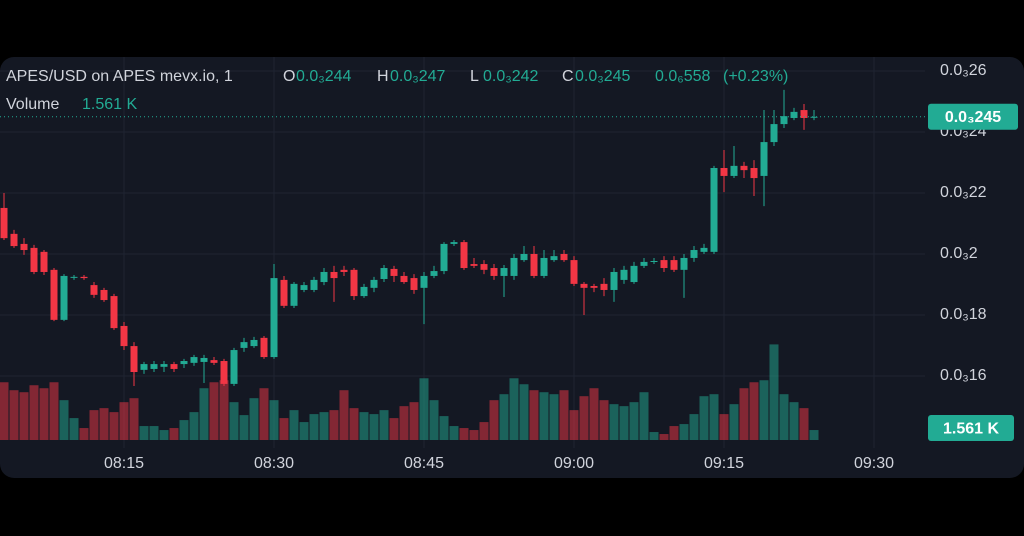  Describe the element at coordinates (32, 104) in the screenshot. I see `volume-label: Volume` at that location.